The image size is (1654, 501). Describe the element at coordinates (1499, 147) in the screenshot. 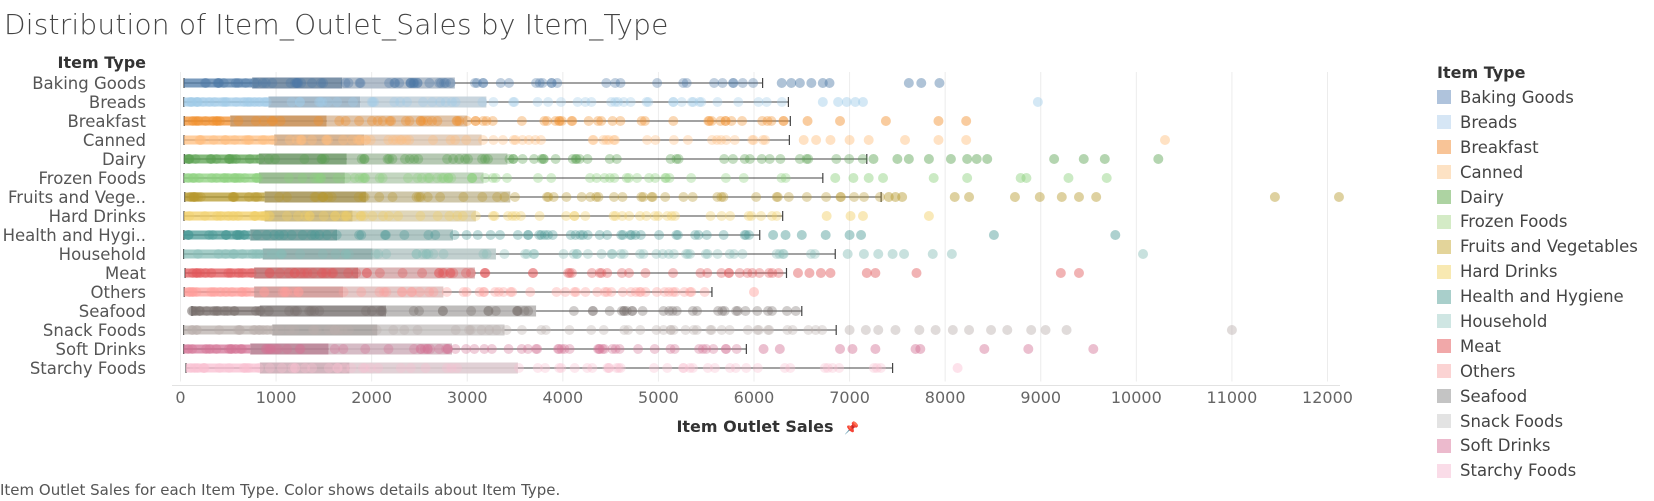

I see `legend-label: Breakfast` at that location.